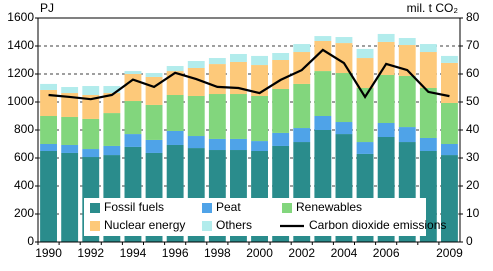 The height and width of the screenshot is (271, 493). What do you see at coordinates (473, 17) in the screenshot?
I see `y2-tick-label: 80` at bounding box center [473, 17].